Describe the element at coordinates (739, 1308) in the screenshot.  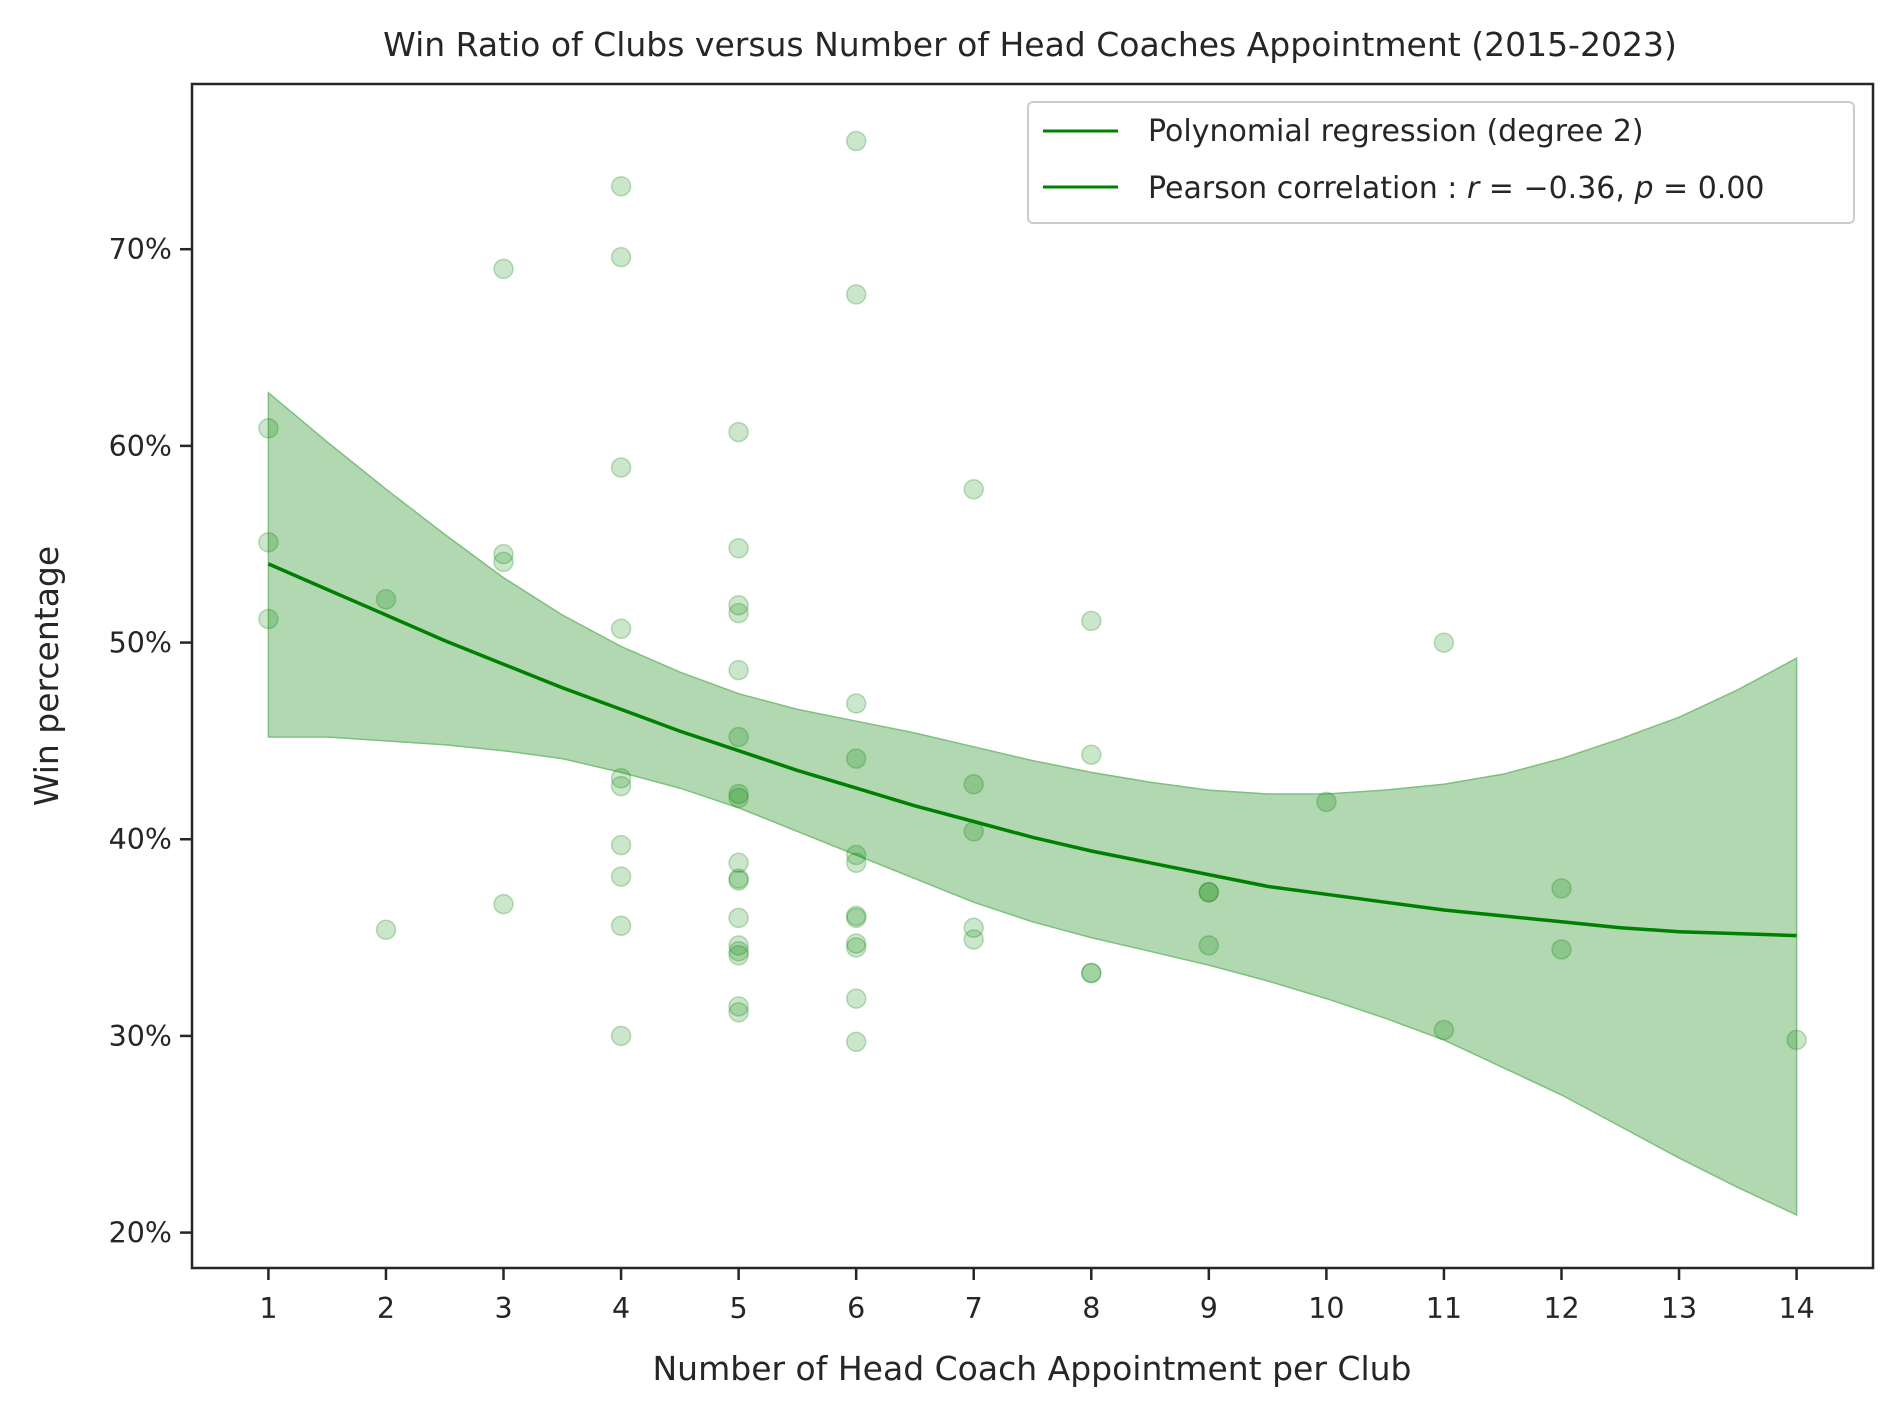
I see `x-tick-label-5: 5` at that location.